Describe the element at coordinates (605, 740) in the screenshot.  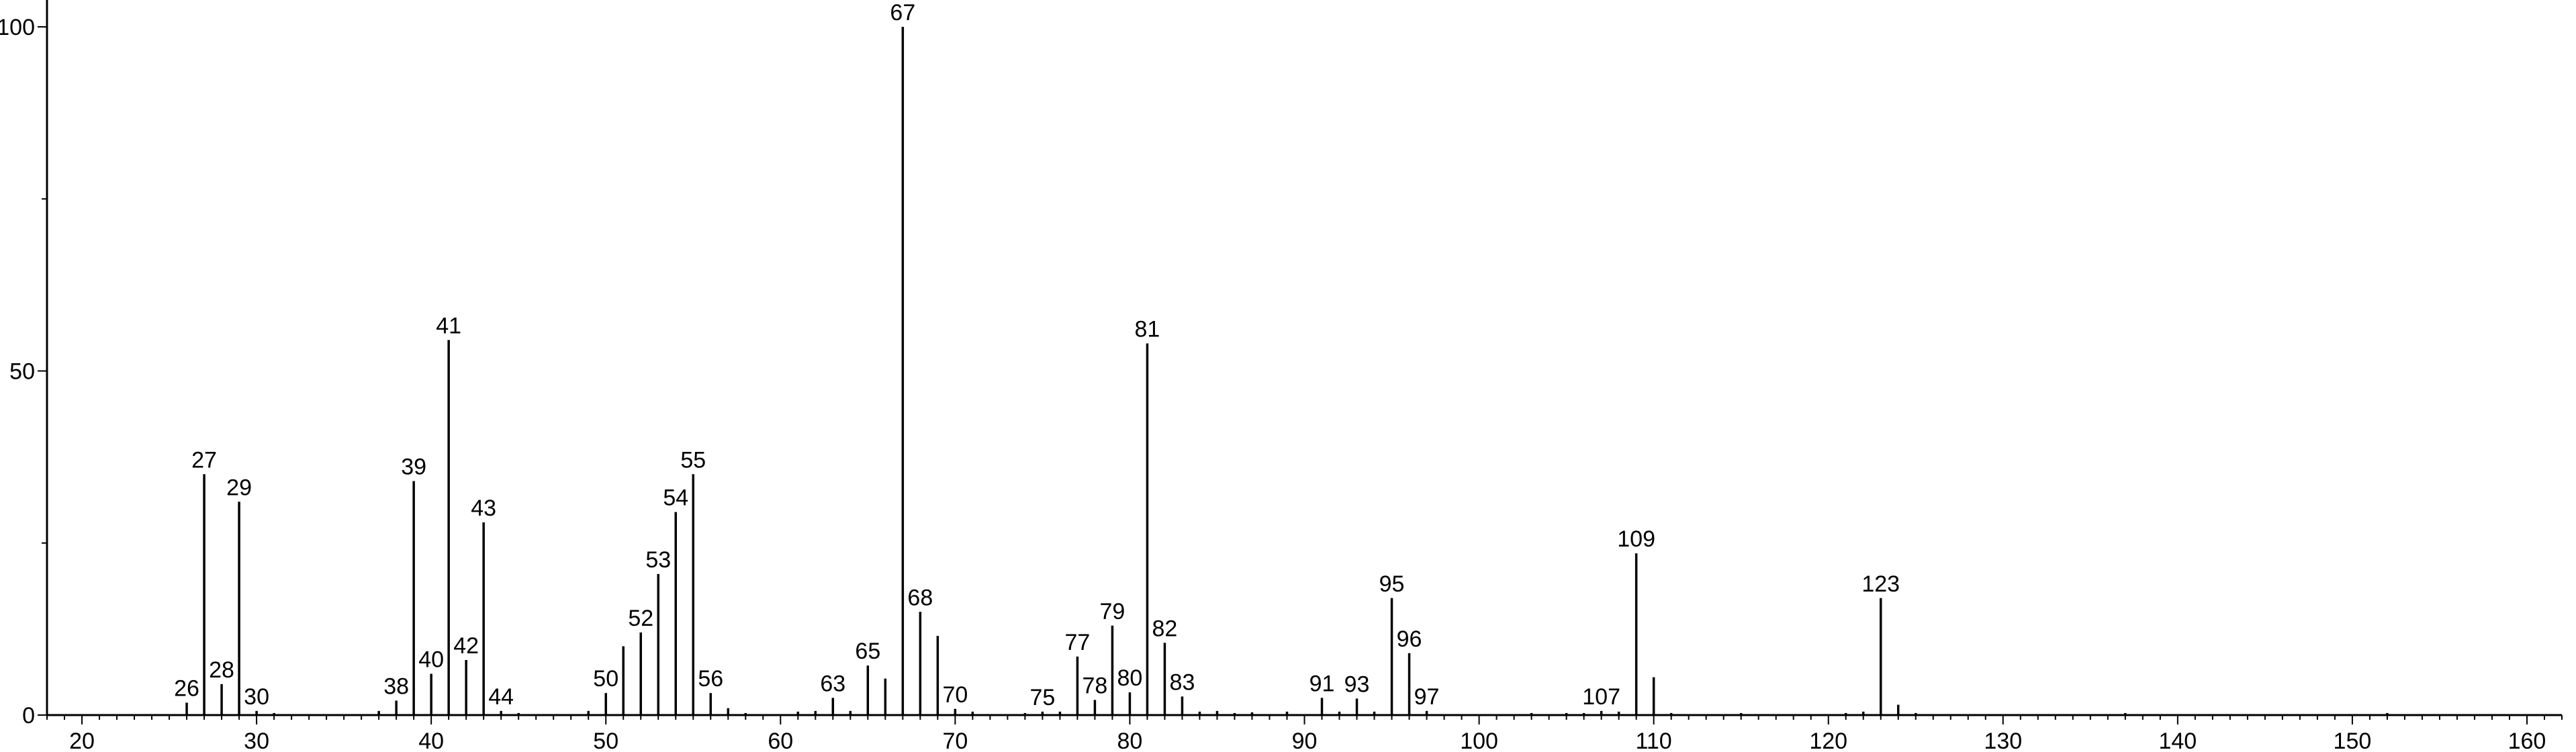
I see `x-tick-label: 50` at that location.